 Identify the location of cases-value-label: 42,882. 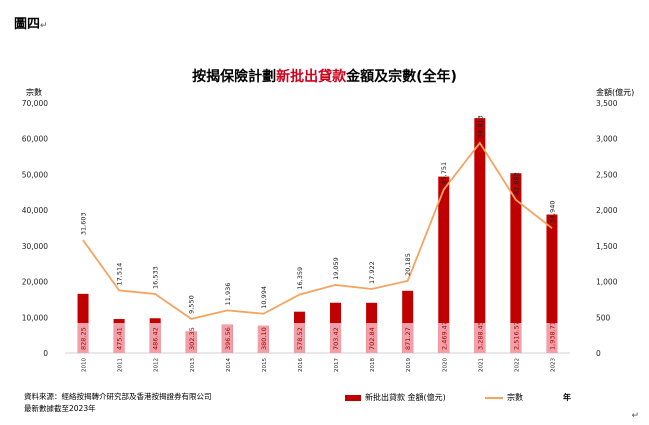
(516, 183).